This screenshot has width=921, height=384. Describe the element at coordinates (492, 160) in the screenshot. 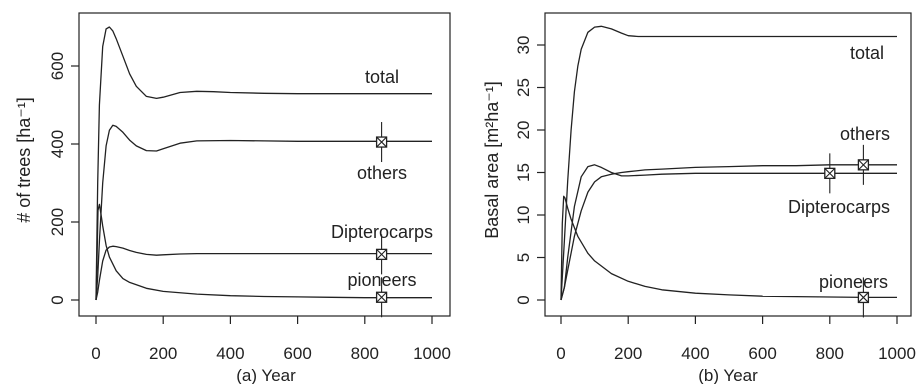

I see `y-axis-title: Basal area [m²ha⁻¹]` at that location.